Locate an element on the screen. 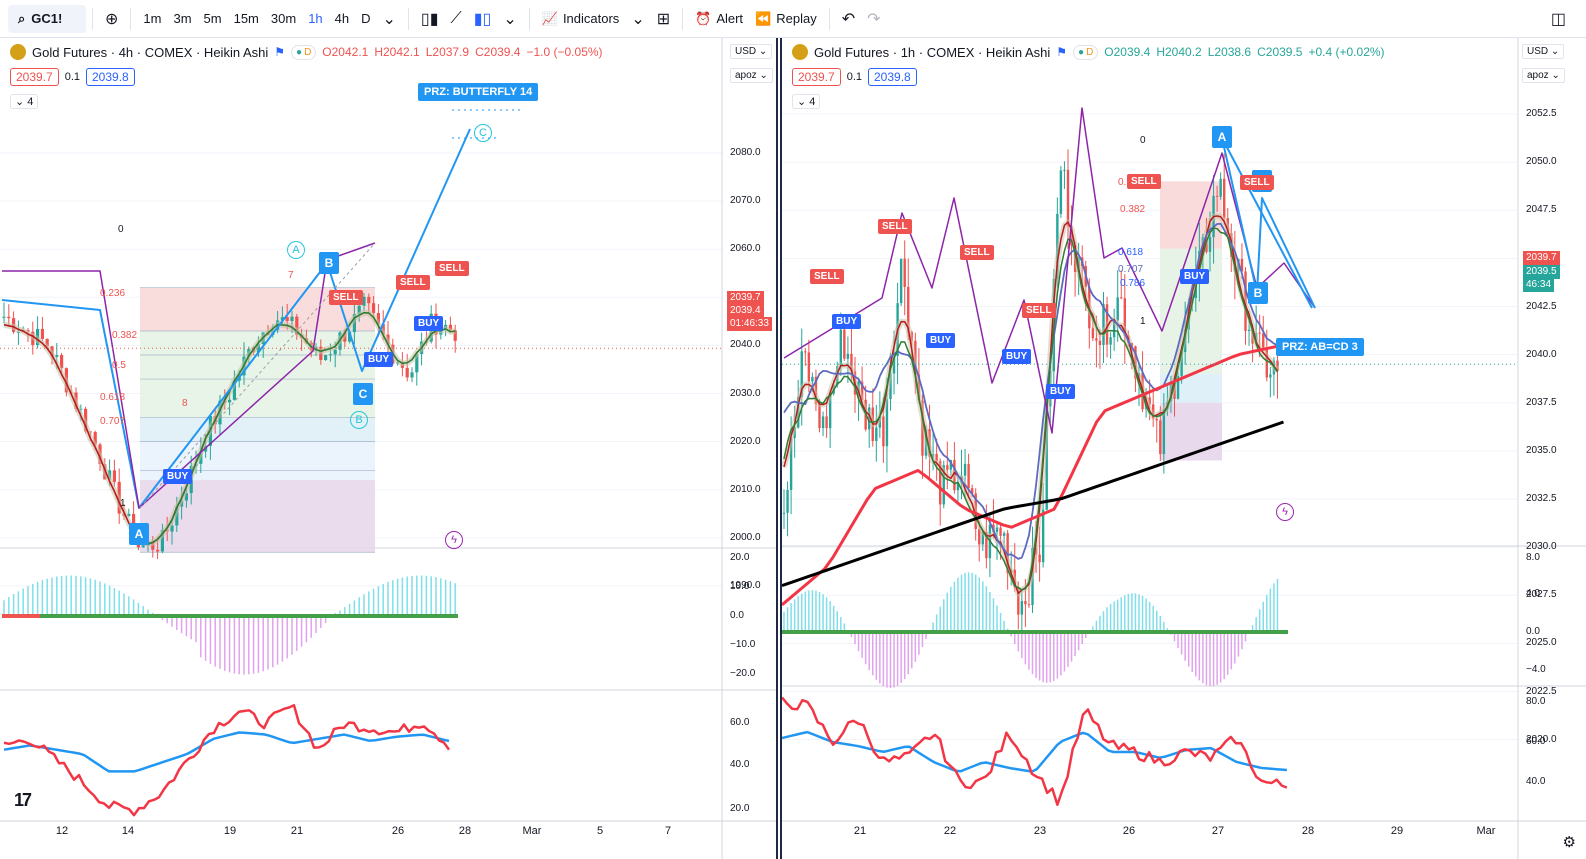  replay-button: ⏪ Replay is located at coordinates (786, 19).